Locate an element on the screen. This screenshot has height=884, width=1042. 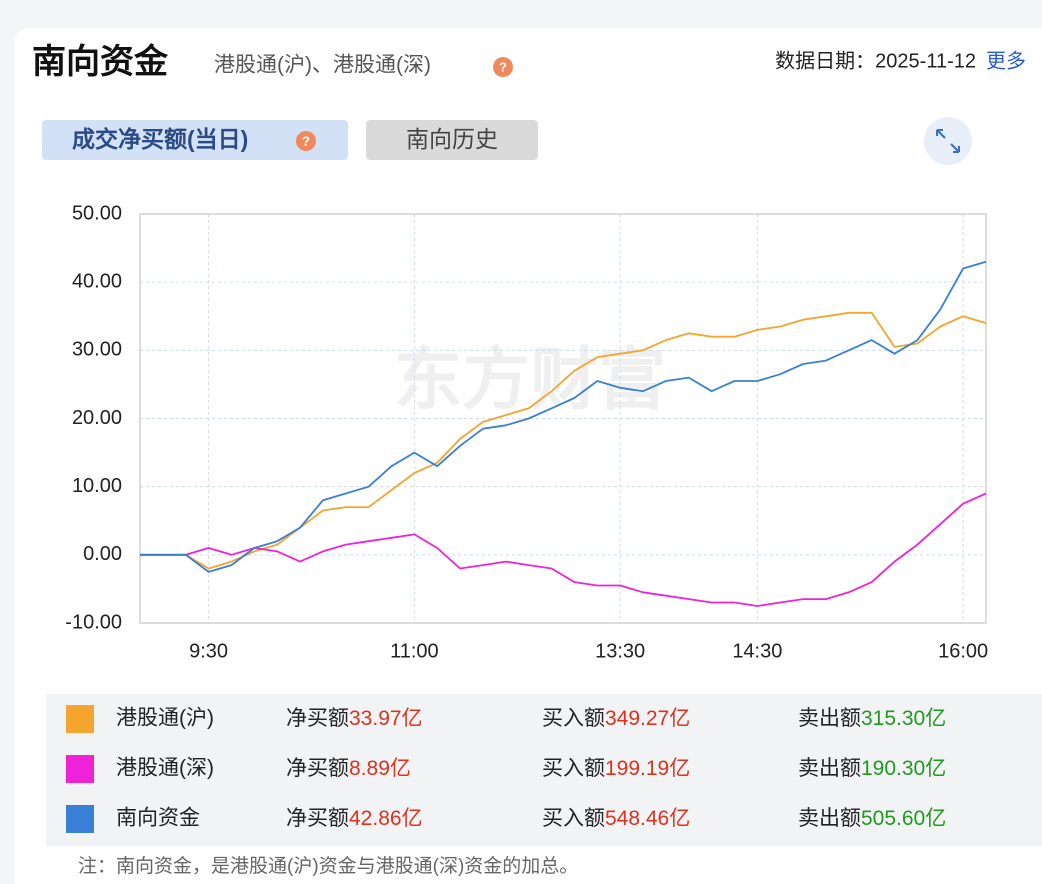
summary-value: 505.60亿 is located at coordinates (903, 818).